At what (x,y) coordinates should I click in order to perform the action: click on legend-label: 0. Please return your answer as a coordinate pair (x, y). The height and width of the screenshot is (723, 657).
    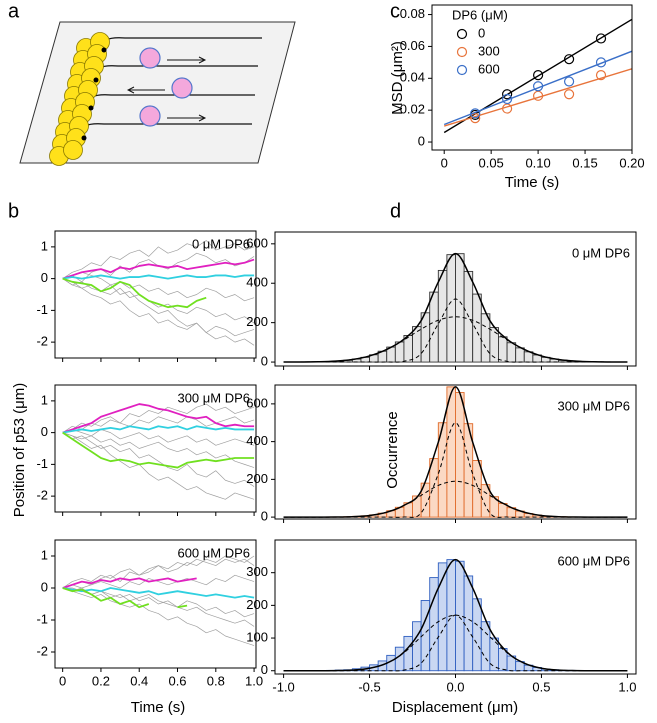
    Looking at the image, I should click on (481, 32).